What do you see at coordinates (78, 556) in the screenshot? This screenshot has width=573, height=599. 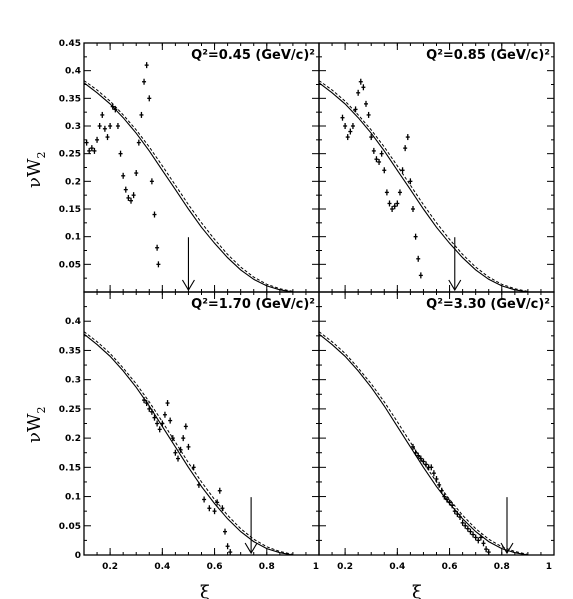 I see `y-tick-label: 0` at bounding box center [78, 556].